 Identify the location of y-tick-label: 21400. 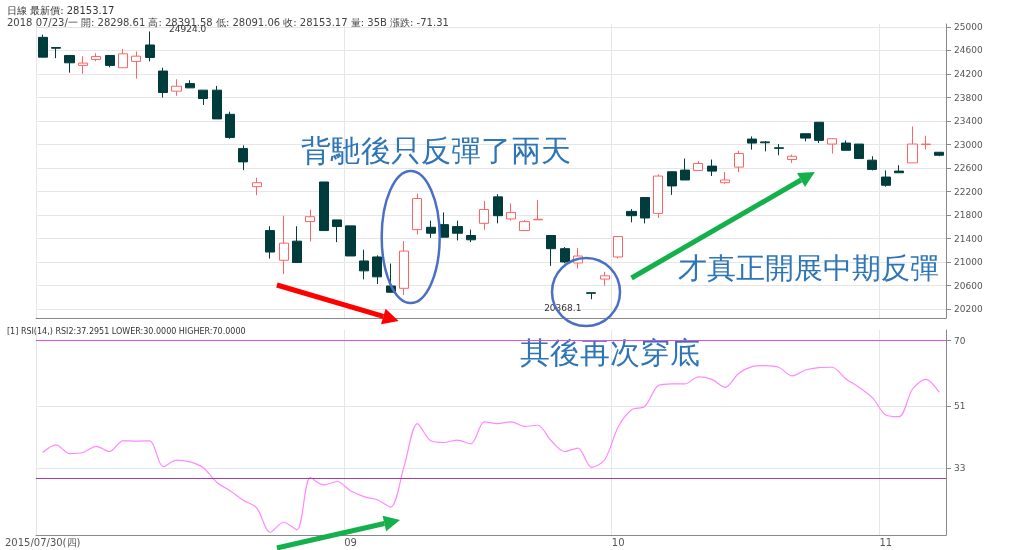
(968, 238).